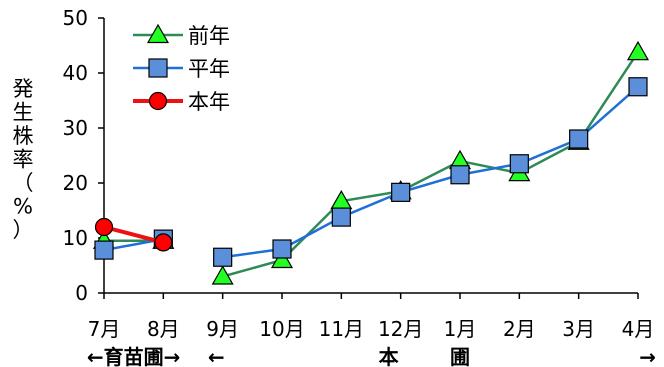 The image size is (664, 367). Describe the element at coordinates (371, 356) in the screenshot. I see `period-labels: ←育苗圃→ ← 本 圃 →` at that location.